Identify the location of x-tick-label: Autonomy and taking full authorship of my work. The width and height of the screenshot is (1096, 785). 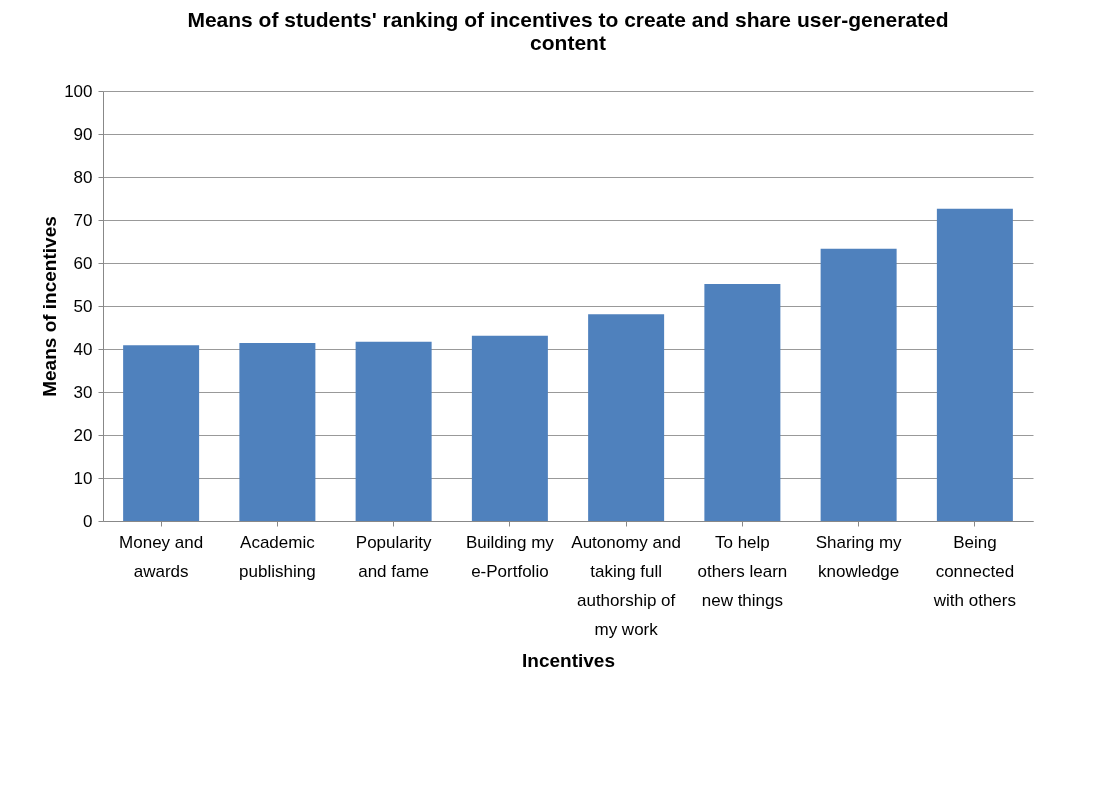
(626, 585).